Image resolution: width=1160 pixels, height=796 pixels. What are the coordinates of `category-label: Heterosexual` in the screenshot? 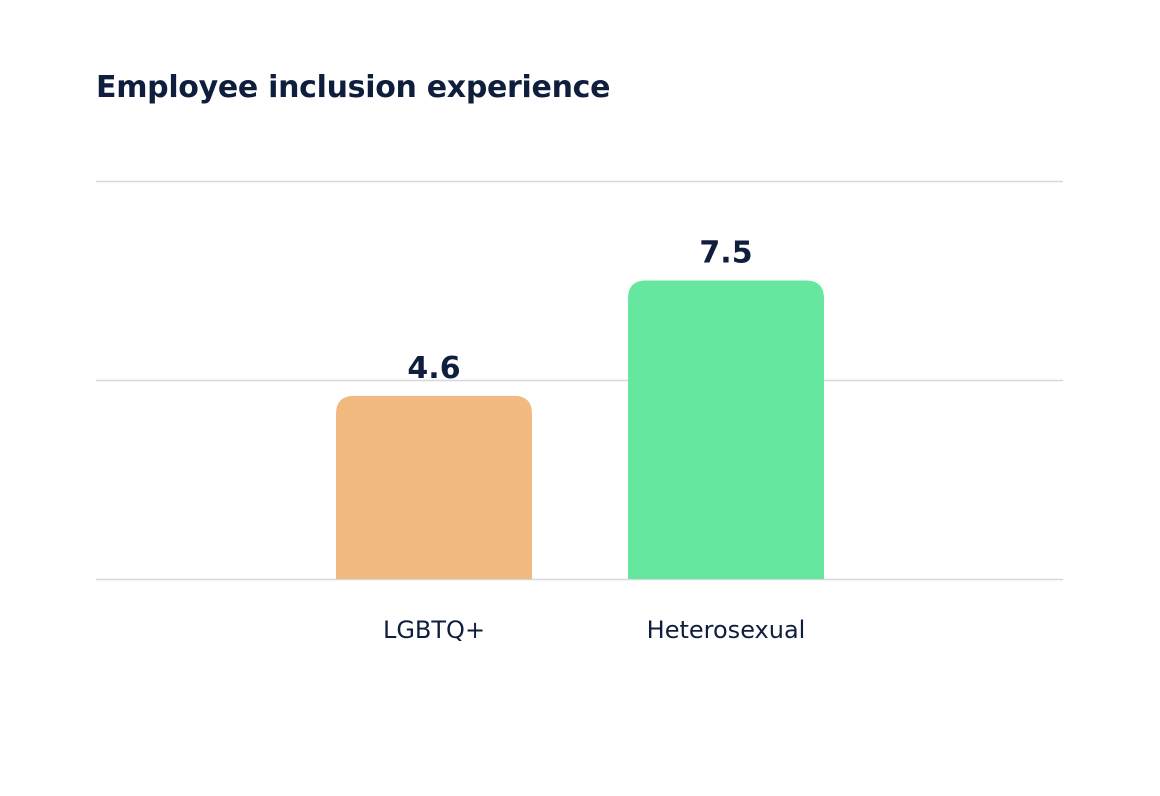 It's located at (726, 630).